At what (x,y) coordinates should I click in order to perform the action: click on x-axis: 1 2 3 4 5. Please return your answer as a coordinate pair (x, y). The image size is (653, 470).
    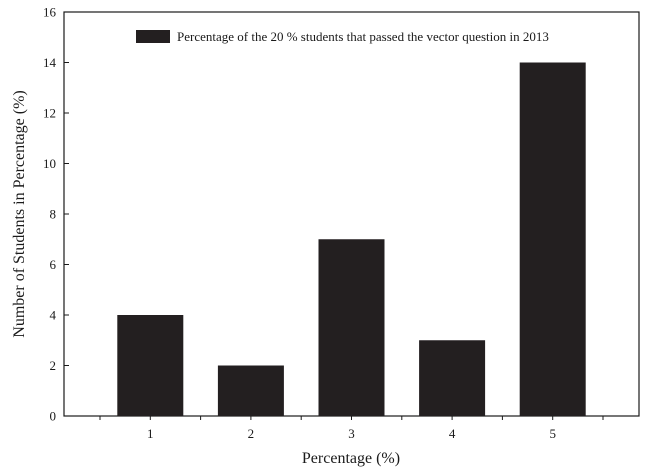
    Looking at the image, I should click on (351, 428).